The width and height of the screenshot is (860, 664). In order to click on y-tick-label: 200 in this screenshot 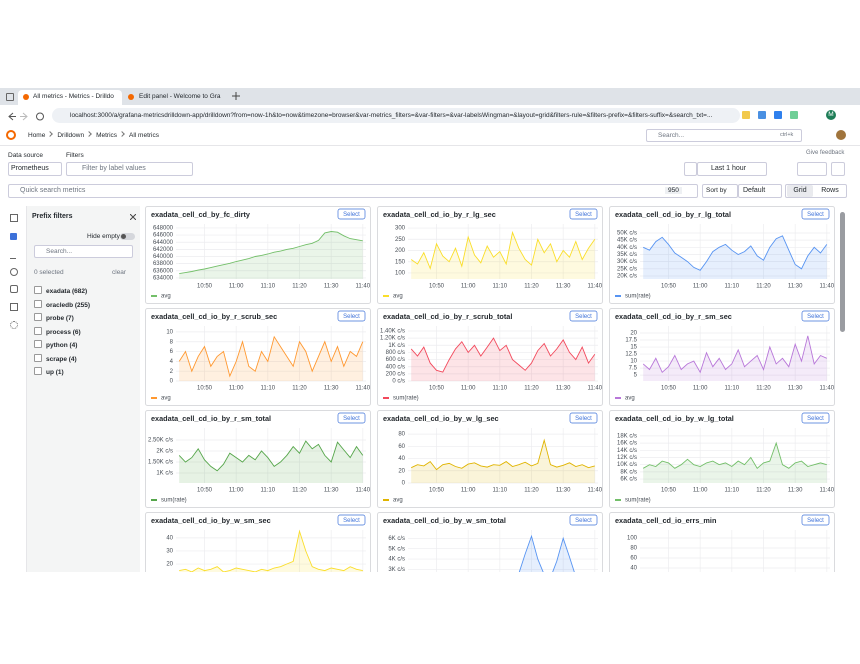, I will do `click(400, 251)`.